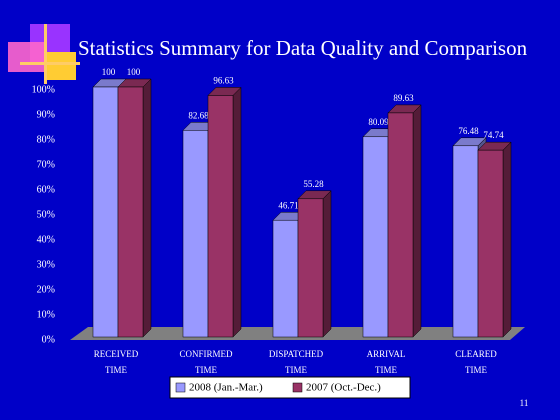 The image size is (560, 420). What do you see at coordinates (46, 289) in the screenshot?
I see `y-tick-label: 20%` at bounding box center [46, 289].